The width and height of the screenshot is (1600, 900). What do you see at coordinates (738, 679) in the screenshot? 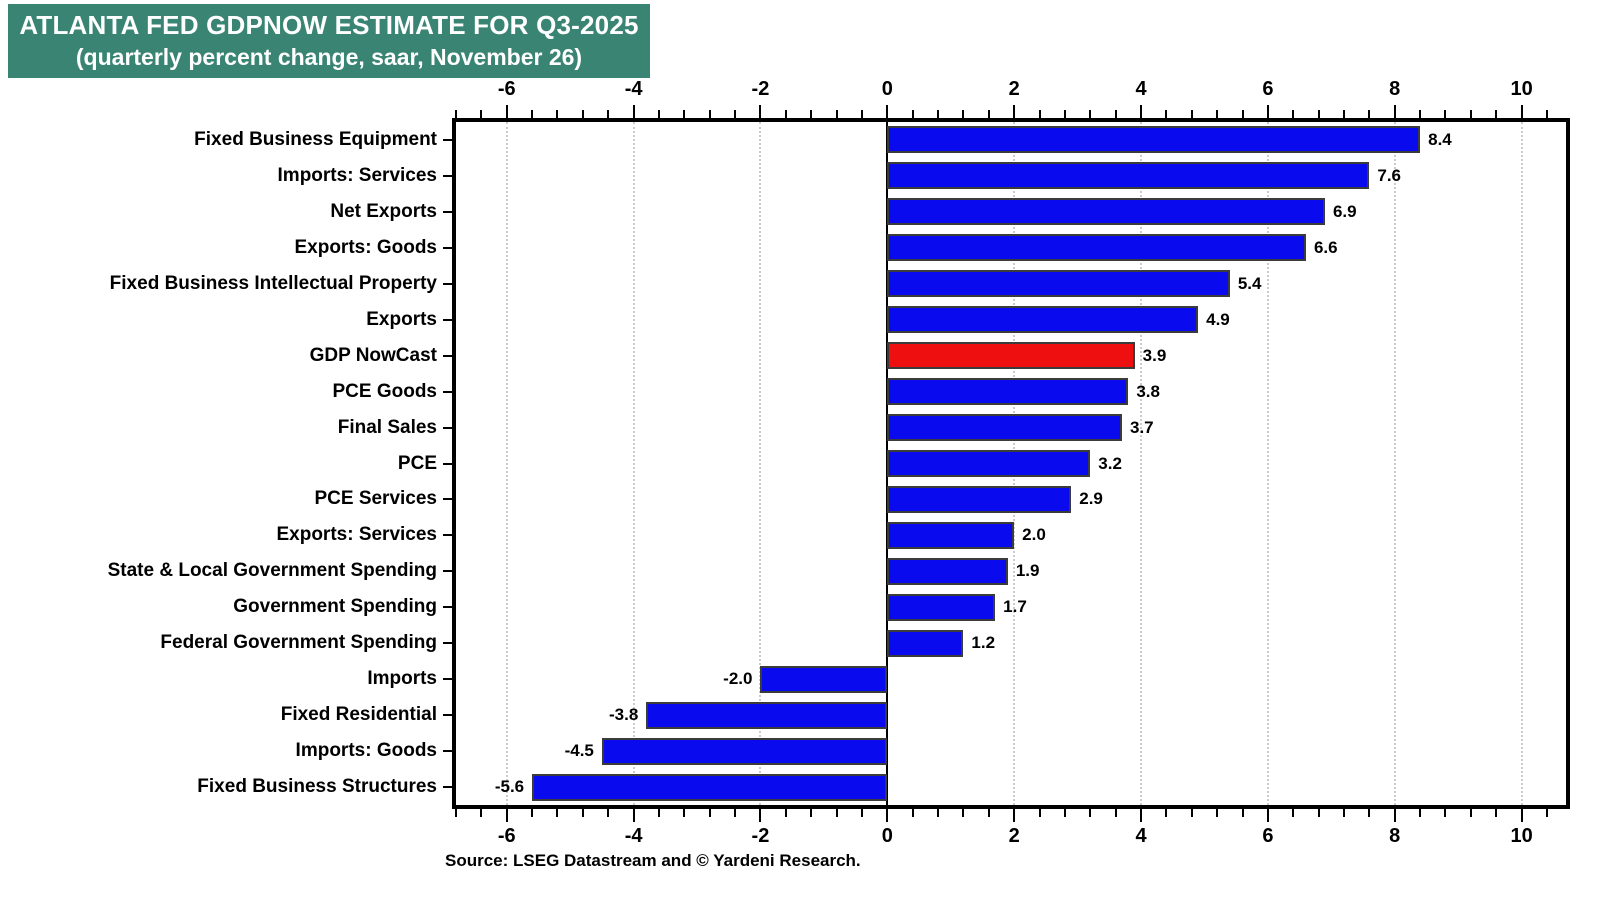
I see `bar-value-label: -2.0` at bounding box center [738, 679].